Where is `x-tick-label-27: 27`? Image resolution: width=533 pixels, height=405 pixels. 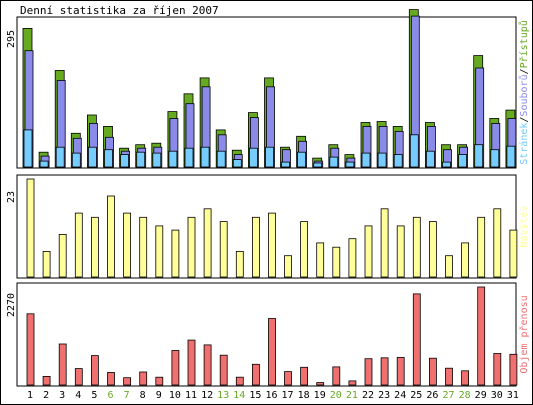 x-tick-label-27: 27 is located at coordinates (448, 395).